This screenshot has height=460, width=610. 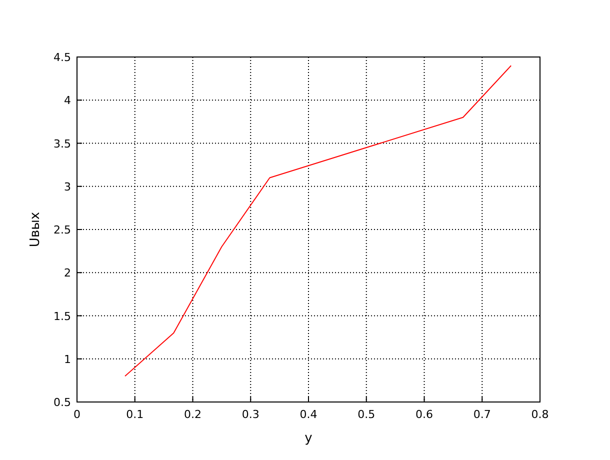 I want to click on y-tick-label: 2.5, so click(x=62, y=230).